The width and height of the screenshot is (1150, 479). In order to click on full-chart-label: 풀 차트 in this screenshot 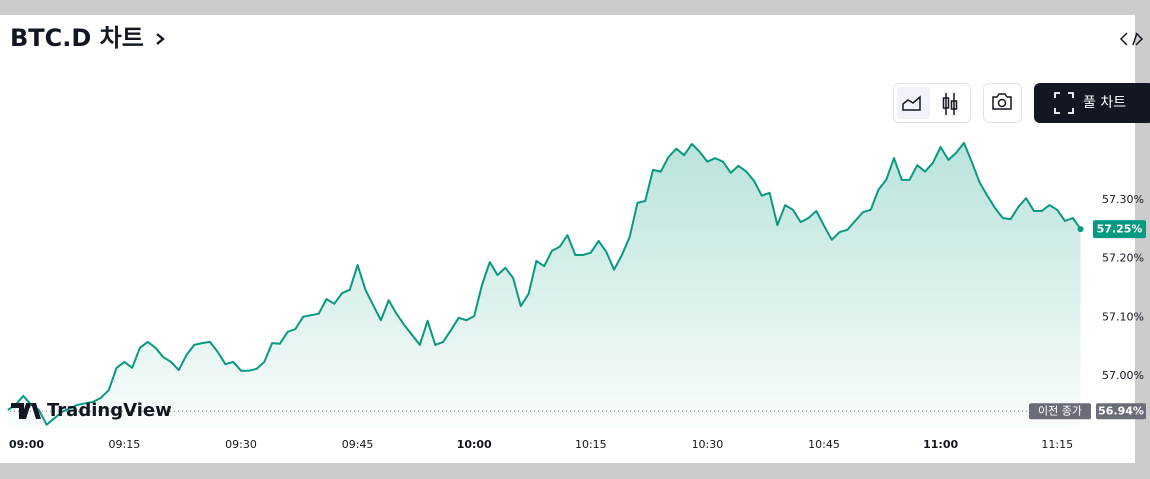, I will do `click(1104, 103)`.